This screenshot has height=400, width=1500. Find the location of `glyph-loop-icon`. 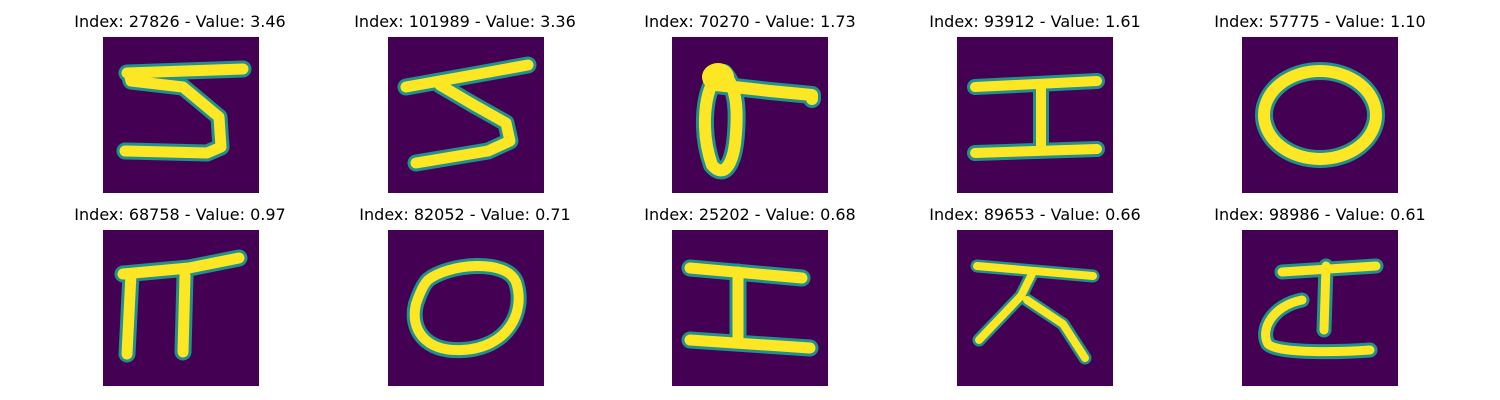

glyph-loop-icon is located at coordinates (750, 115).